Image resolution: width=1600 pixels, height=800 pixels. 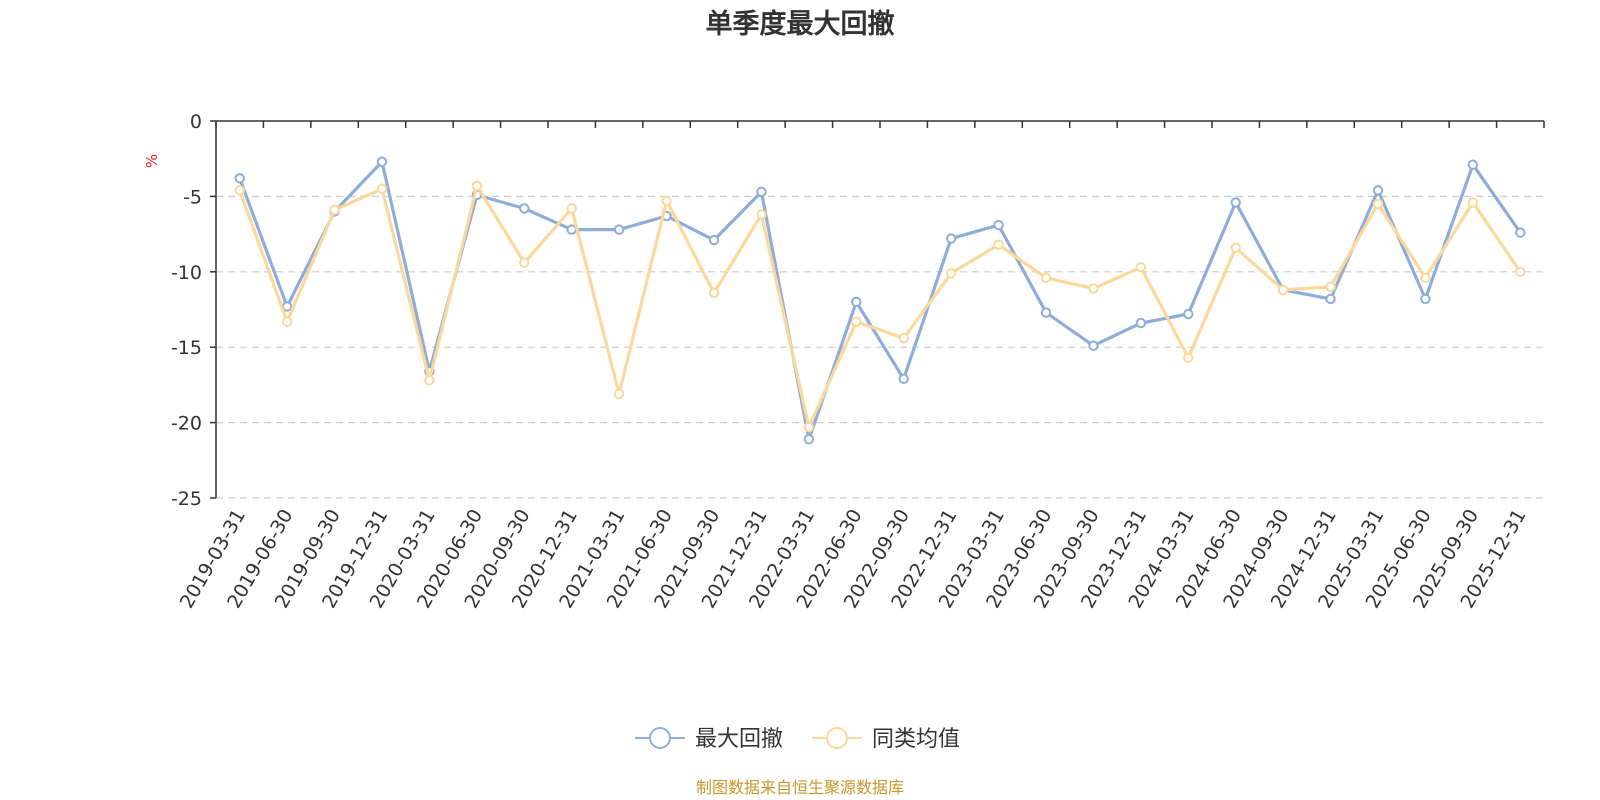 I want to click on y-tick-label: -20, so click(x=186, y=424).